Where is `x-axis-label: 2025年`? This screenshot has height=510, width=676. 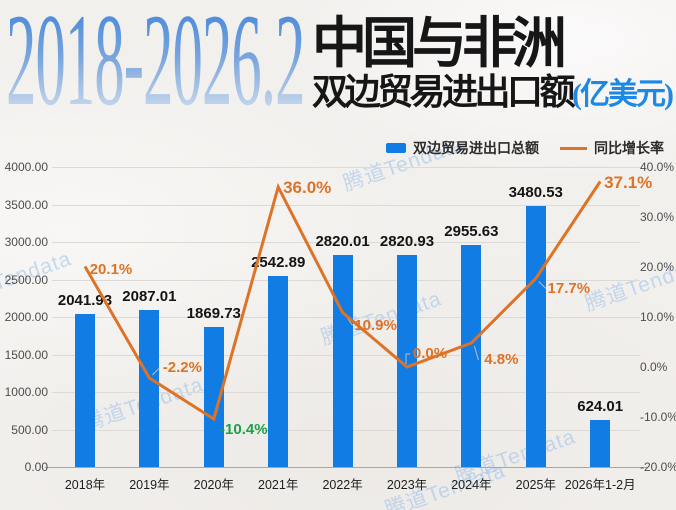 x-axis-label: 2025年 is located at coordinates (535, 485).